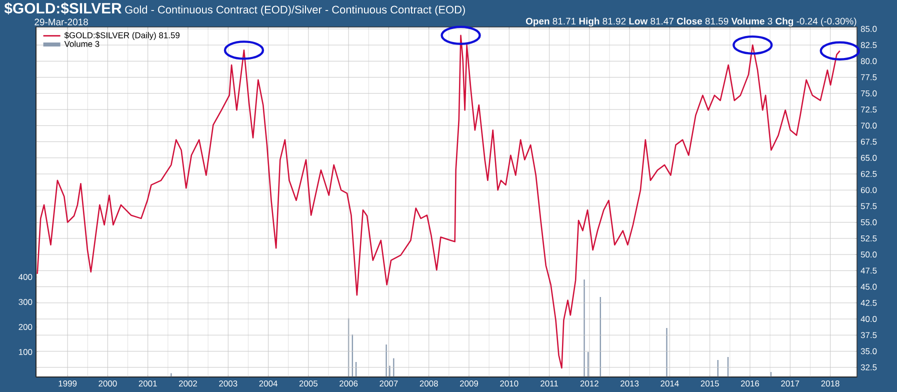  What do you see at coordinates (25, 327) in the screenshot?
I see `y2-tick-label: 200` at bounding box center [25, 327].